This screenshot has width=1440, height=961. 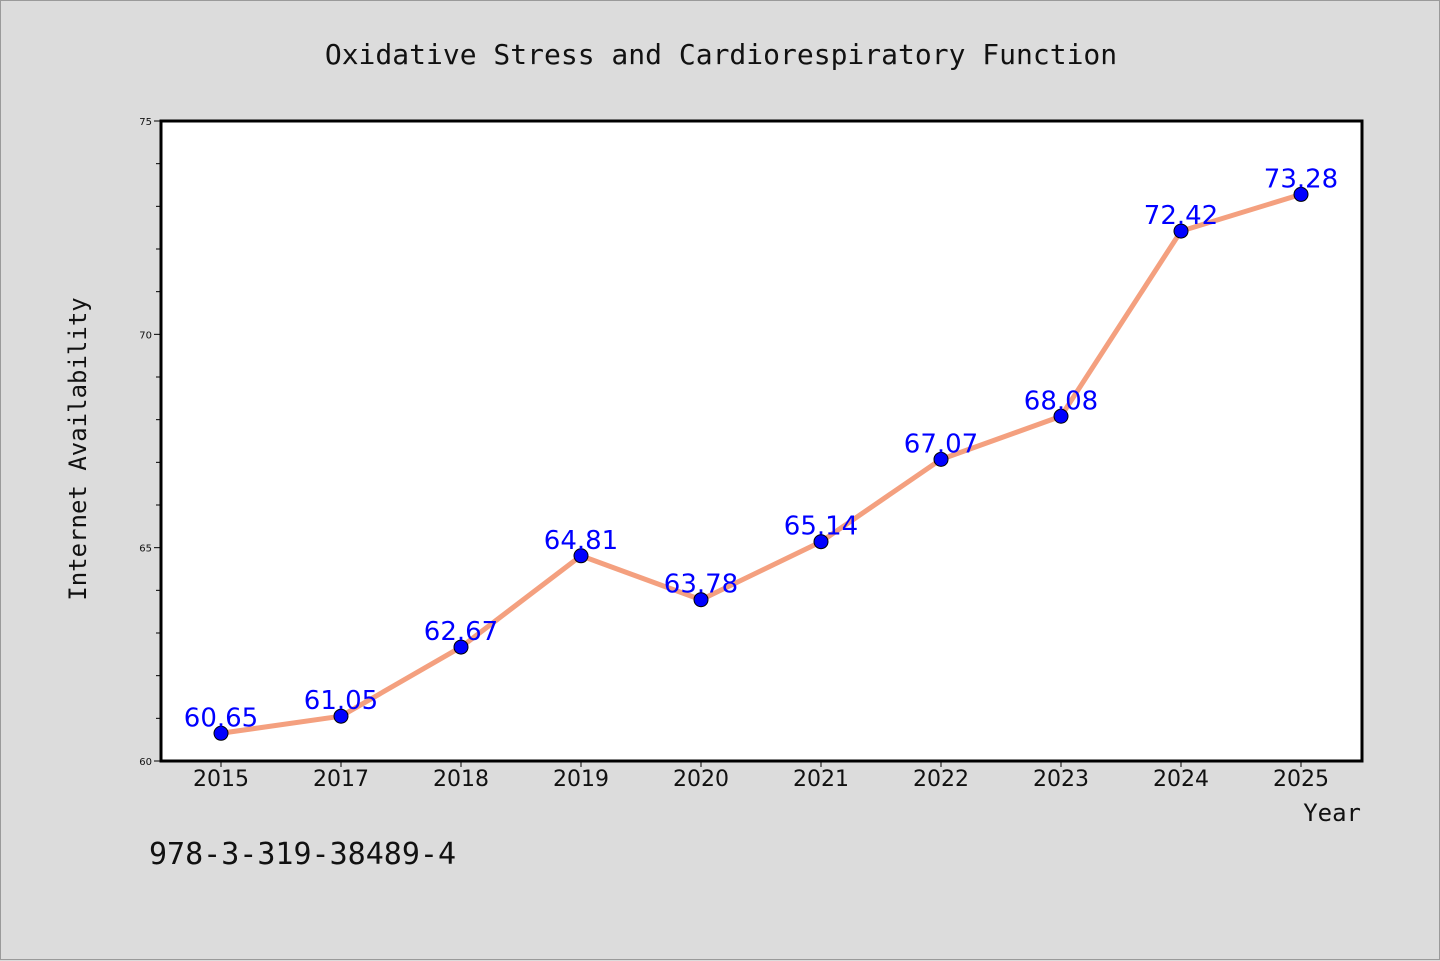 What do you see at coordinates (1332, 813) in the screenshot?
I see `x-axis-label: Year` at bounding box center [1332, 813].